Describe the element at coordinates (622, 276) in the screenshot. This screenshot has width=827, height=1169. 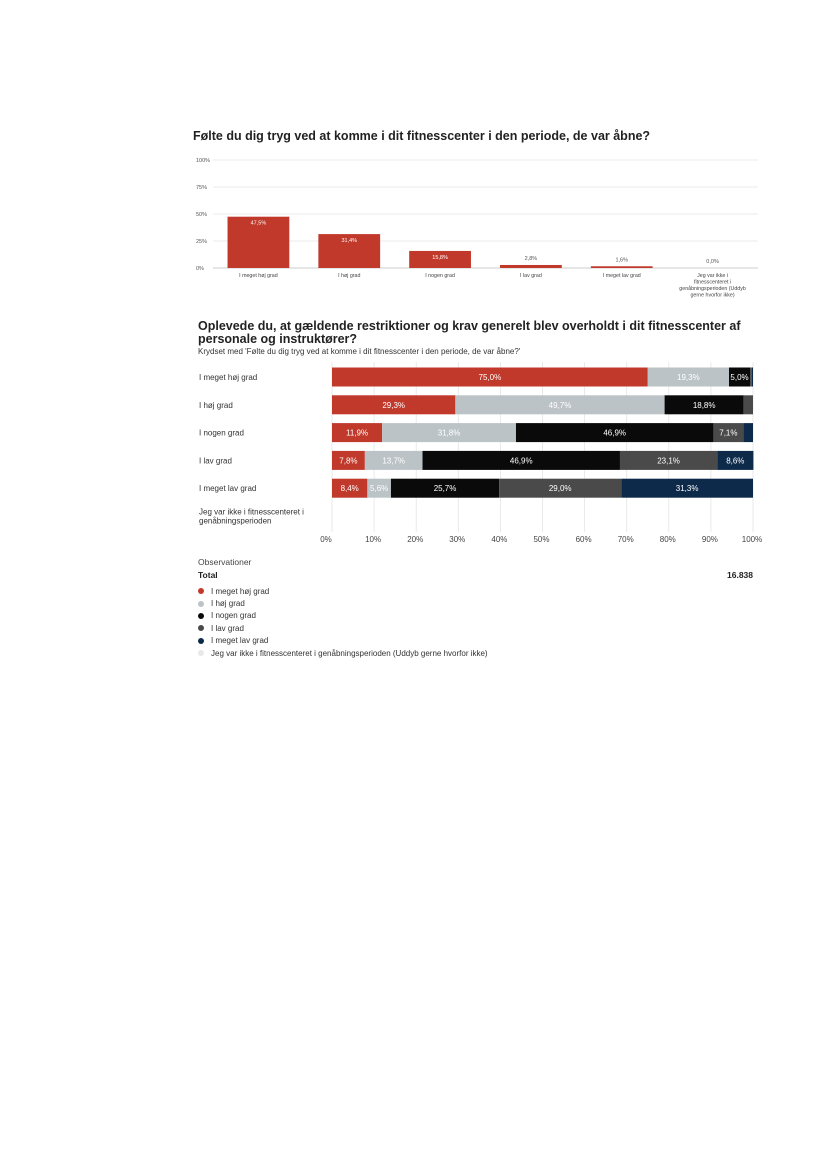
I see `chart1-category-label: I meget lav grad` at that location.